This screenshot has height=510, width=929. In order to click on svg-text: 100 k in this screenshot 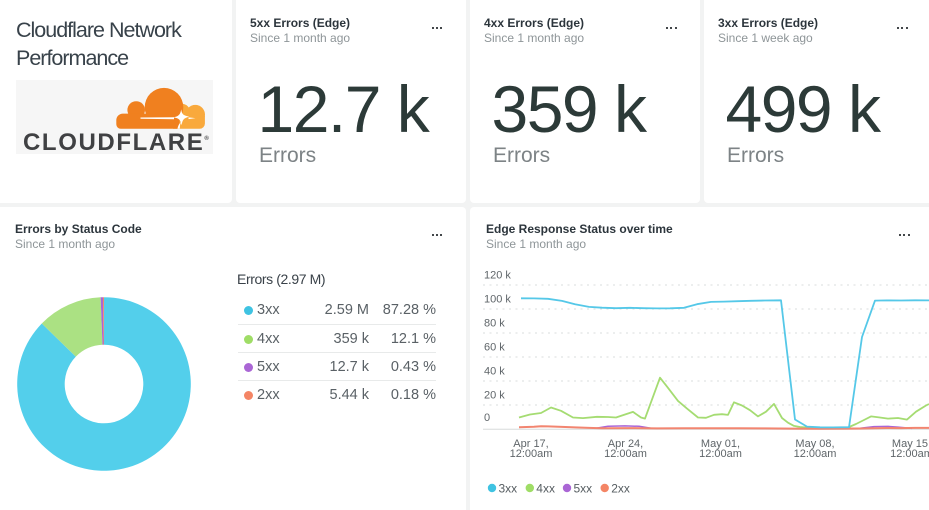, I will do `click(497, 300)`.